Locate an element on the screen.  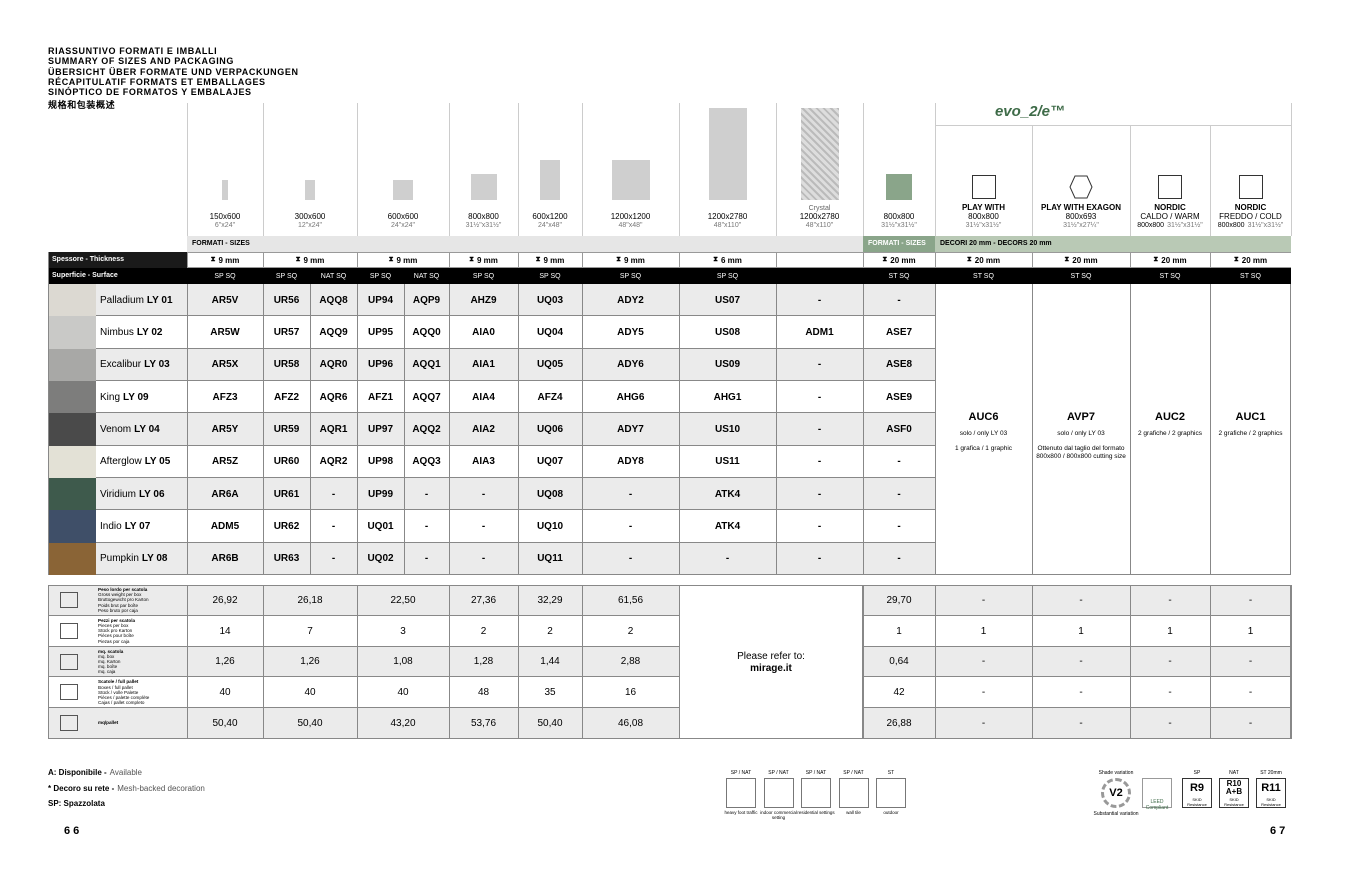
product-code-cell: AQQ9 is located at coordinates (333, 333).